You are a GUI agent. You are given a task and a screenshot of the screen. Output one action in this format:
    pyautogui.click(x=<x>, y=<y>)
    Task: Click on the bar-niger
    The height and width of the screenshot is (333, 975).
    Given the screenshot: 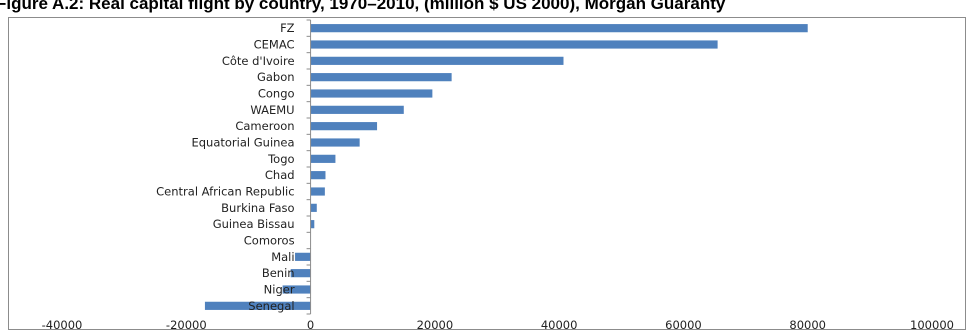 What is the action you would take?
    pyautogui.click(x=296, y=289)
    